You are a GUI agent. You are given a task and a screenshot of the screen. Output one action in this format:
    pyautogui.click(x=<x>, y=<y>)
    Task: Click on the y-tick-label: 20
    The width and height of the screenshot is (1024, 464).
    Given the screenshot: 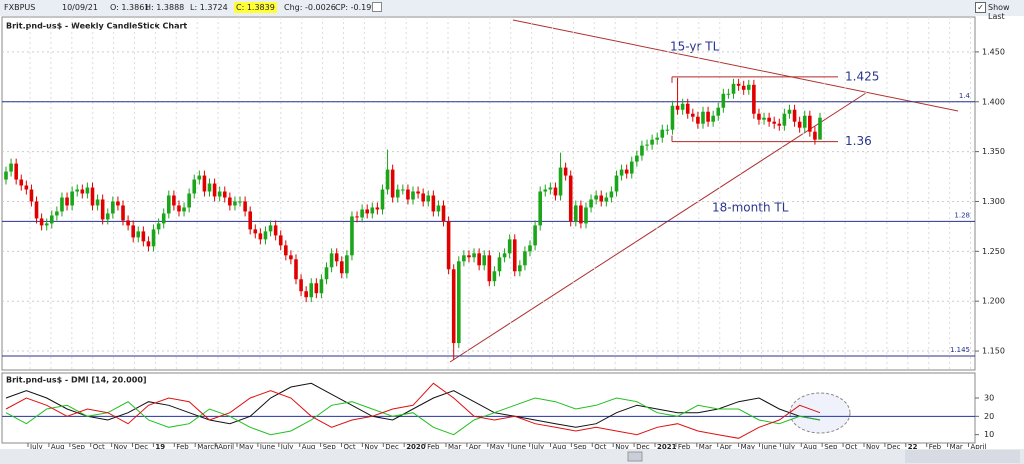 What is the action you would take?
    pyautogui.click(x=989, y=416)
    